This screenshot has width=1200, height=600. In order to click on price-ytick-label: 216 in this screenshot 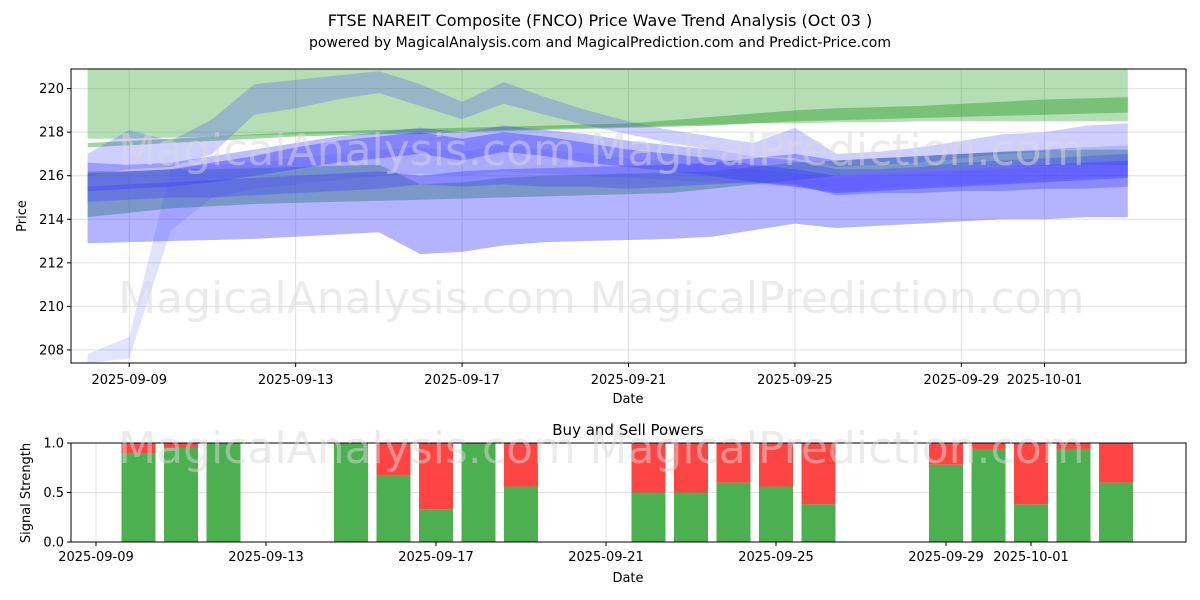, I will do `click(51, 176)`.